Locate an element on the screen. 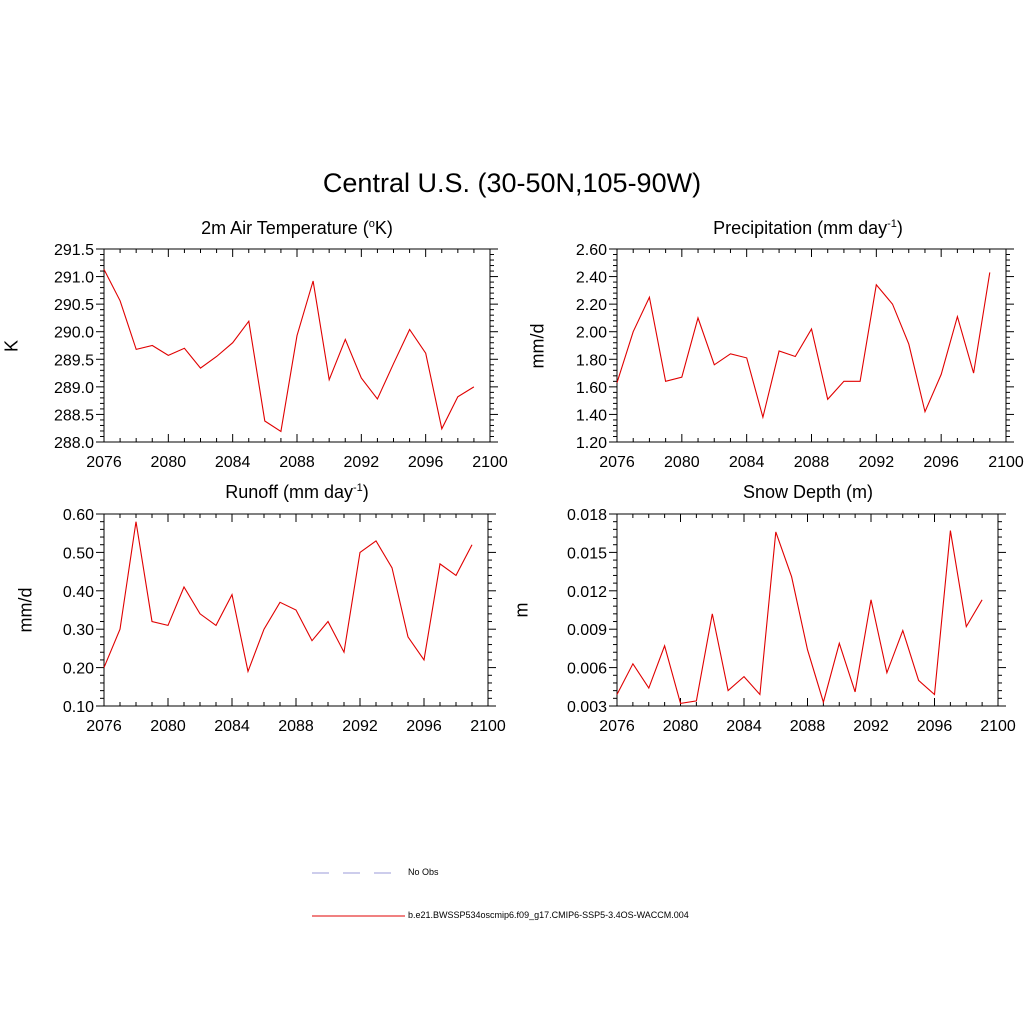 The height and width of the screenshot is (1024, 1024). x-tick-label-snow-depth: 2092 is located at coordinates (871, 726).